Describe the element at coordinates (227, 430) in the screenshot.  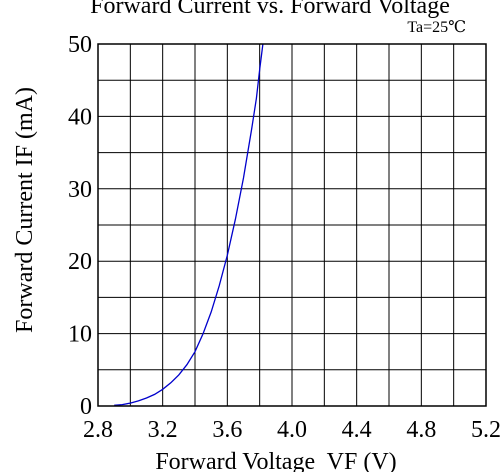
I see `x-tick-label: 3.6` at that location.